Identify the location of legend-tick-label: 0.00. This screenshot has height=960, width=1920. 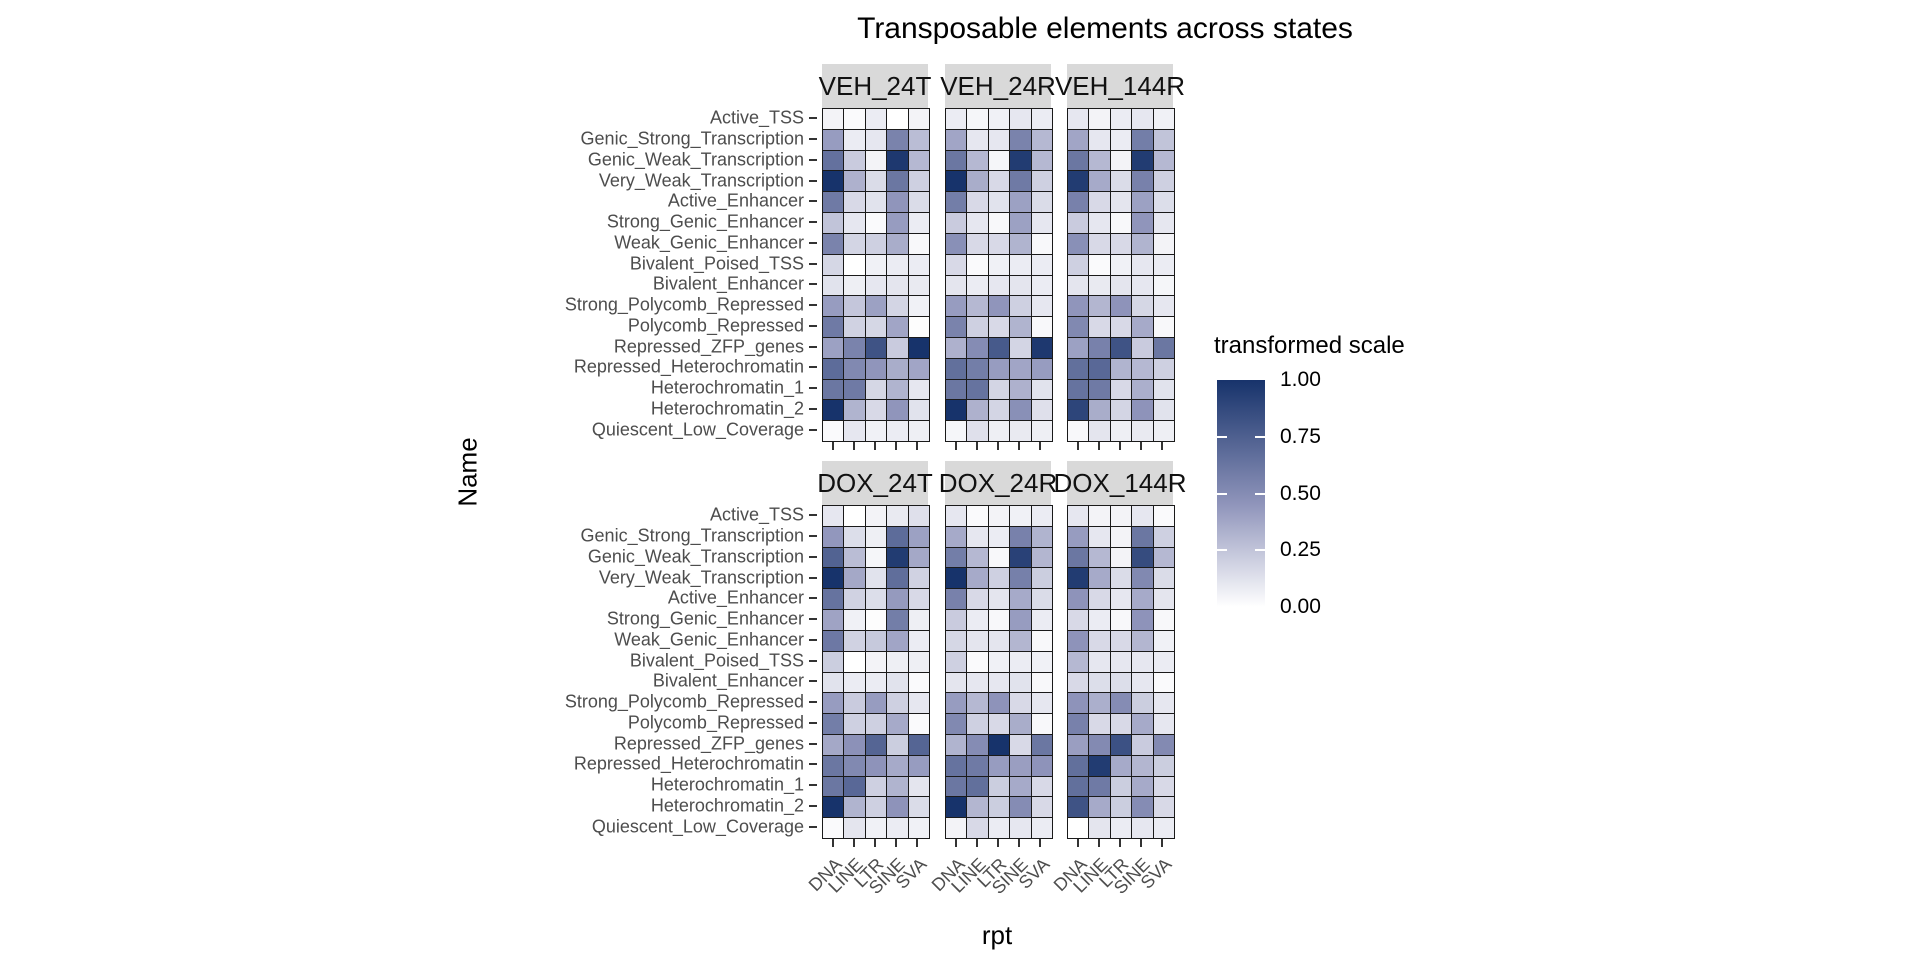
(1300, 606).